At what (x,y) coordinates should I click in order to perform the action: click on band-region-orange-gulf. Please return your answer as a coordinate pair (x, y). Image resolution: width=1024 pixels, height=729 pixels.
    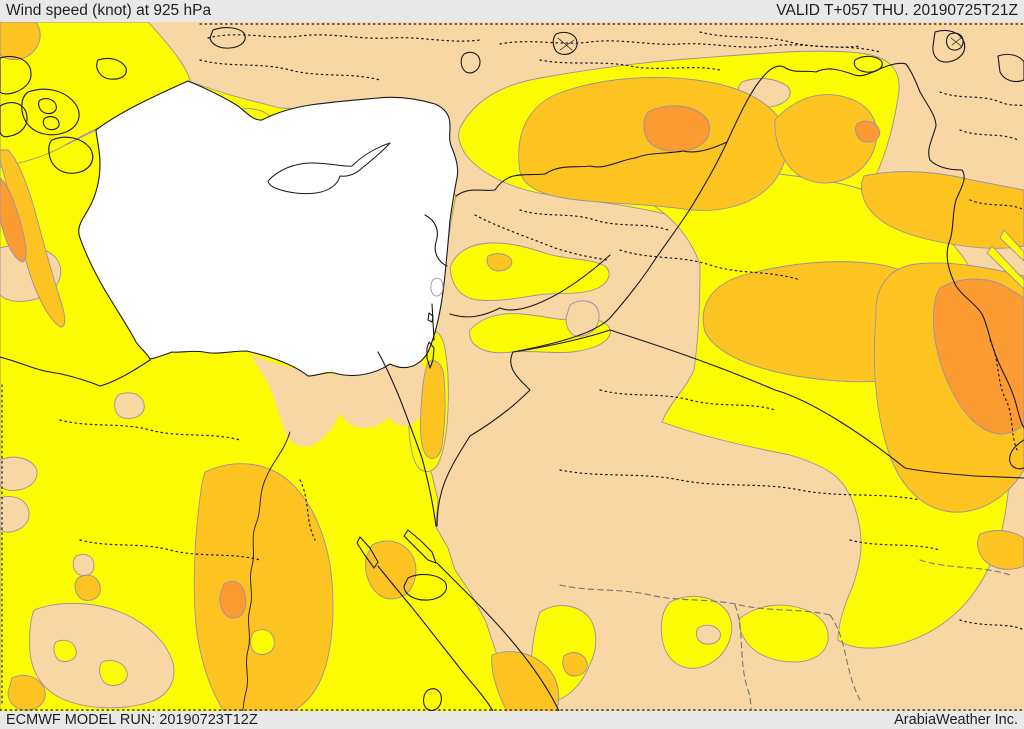
    Looking at the image, I should click on (978, 356).